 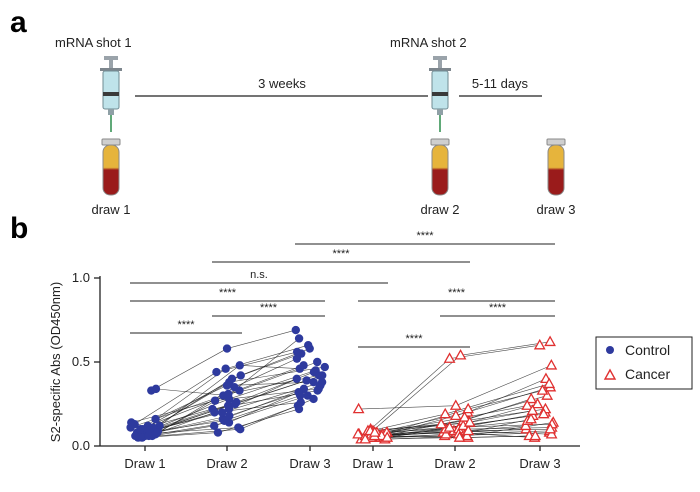 I want to click on syringe-1-icon, so click(x=111, y=94).